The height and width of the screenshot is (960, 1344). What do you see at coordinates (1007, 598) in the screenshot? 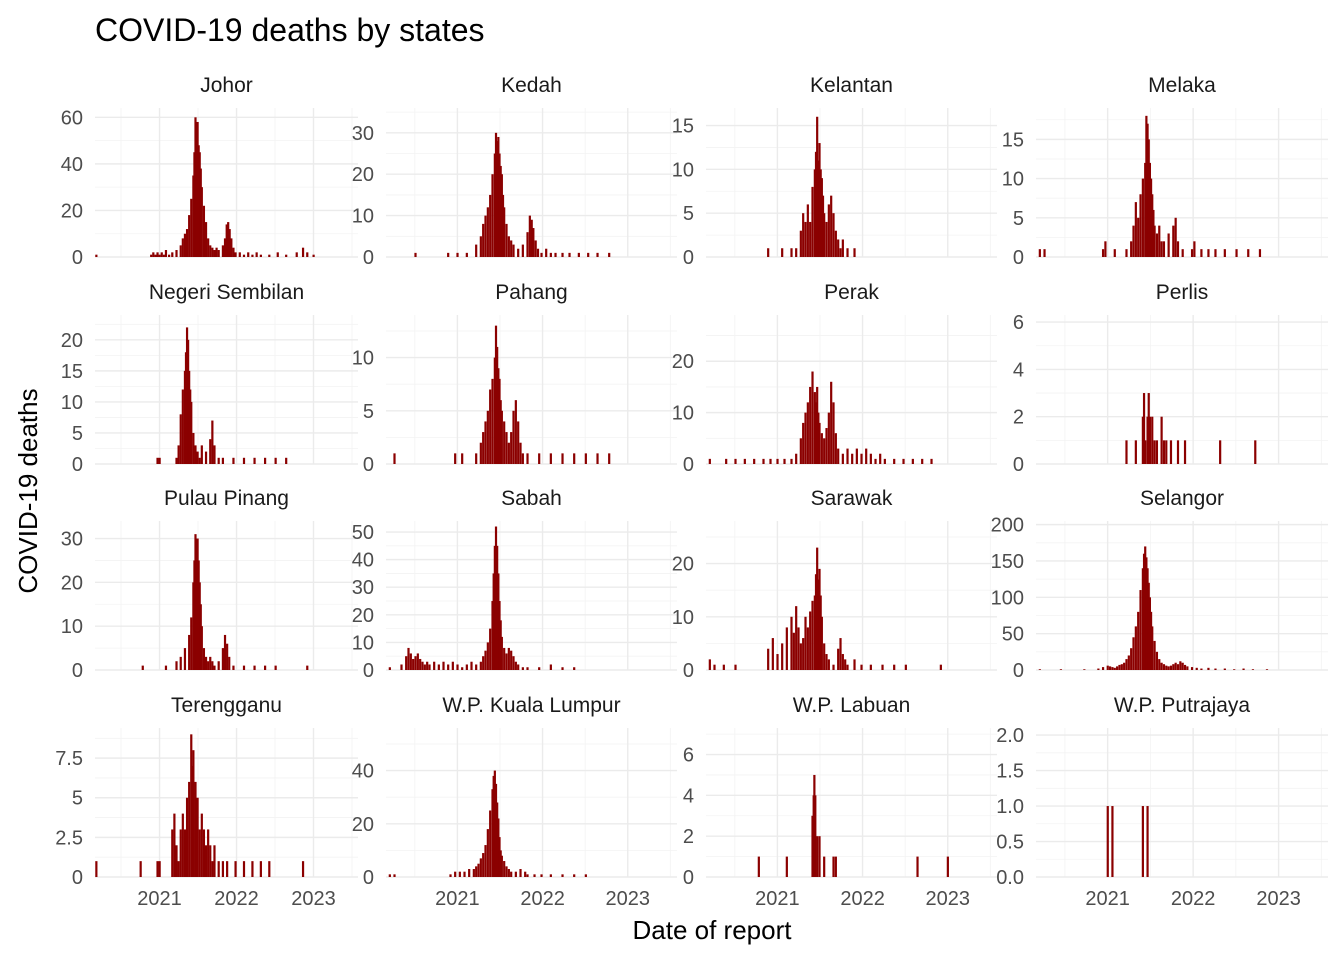
I see `y-tick-label: 100` at bounding box center [1007, 598].